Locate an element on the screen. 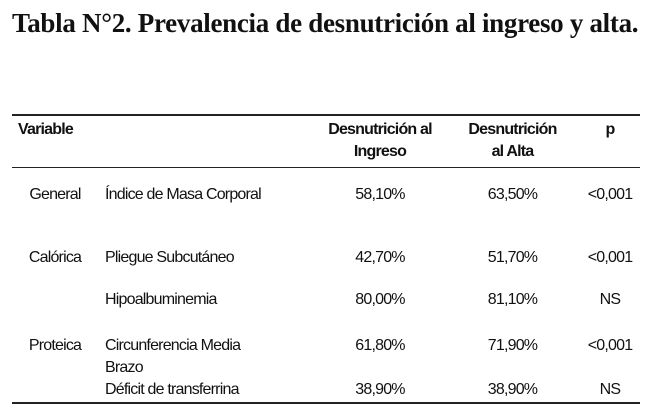 The height and width of the screenshot is (415, 656). table-row-indicator: Hipoalbuminemia is located at coordinates (161, 299).